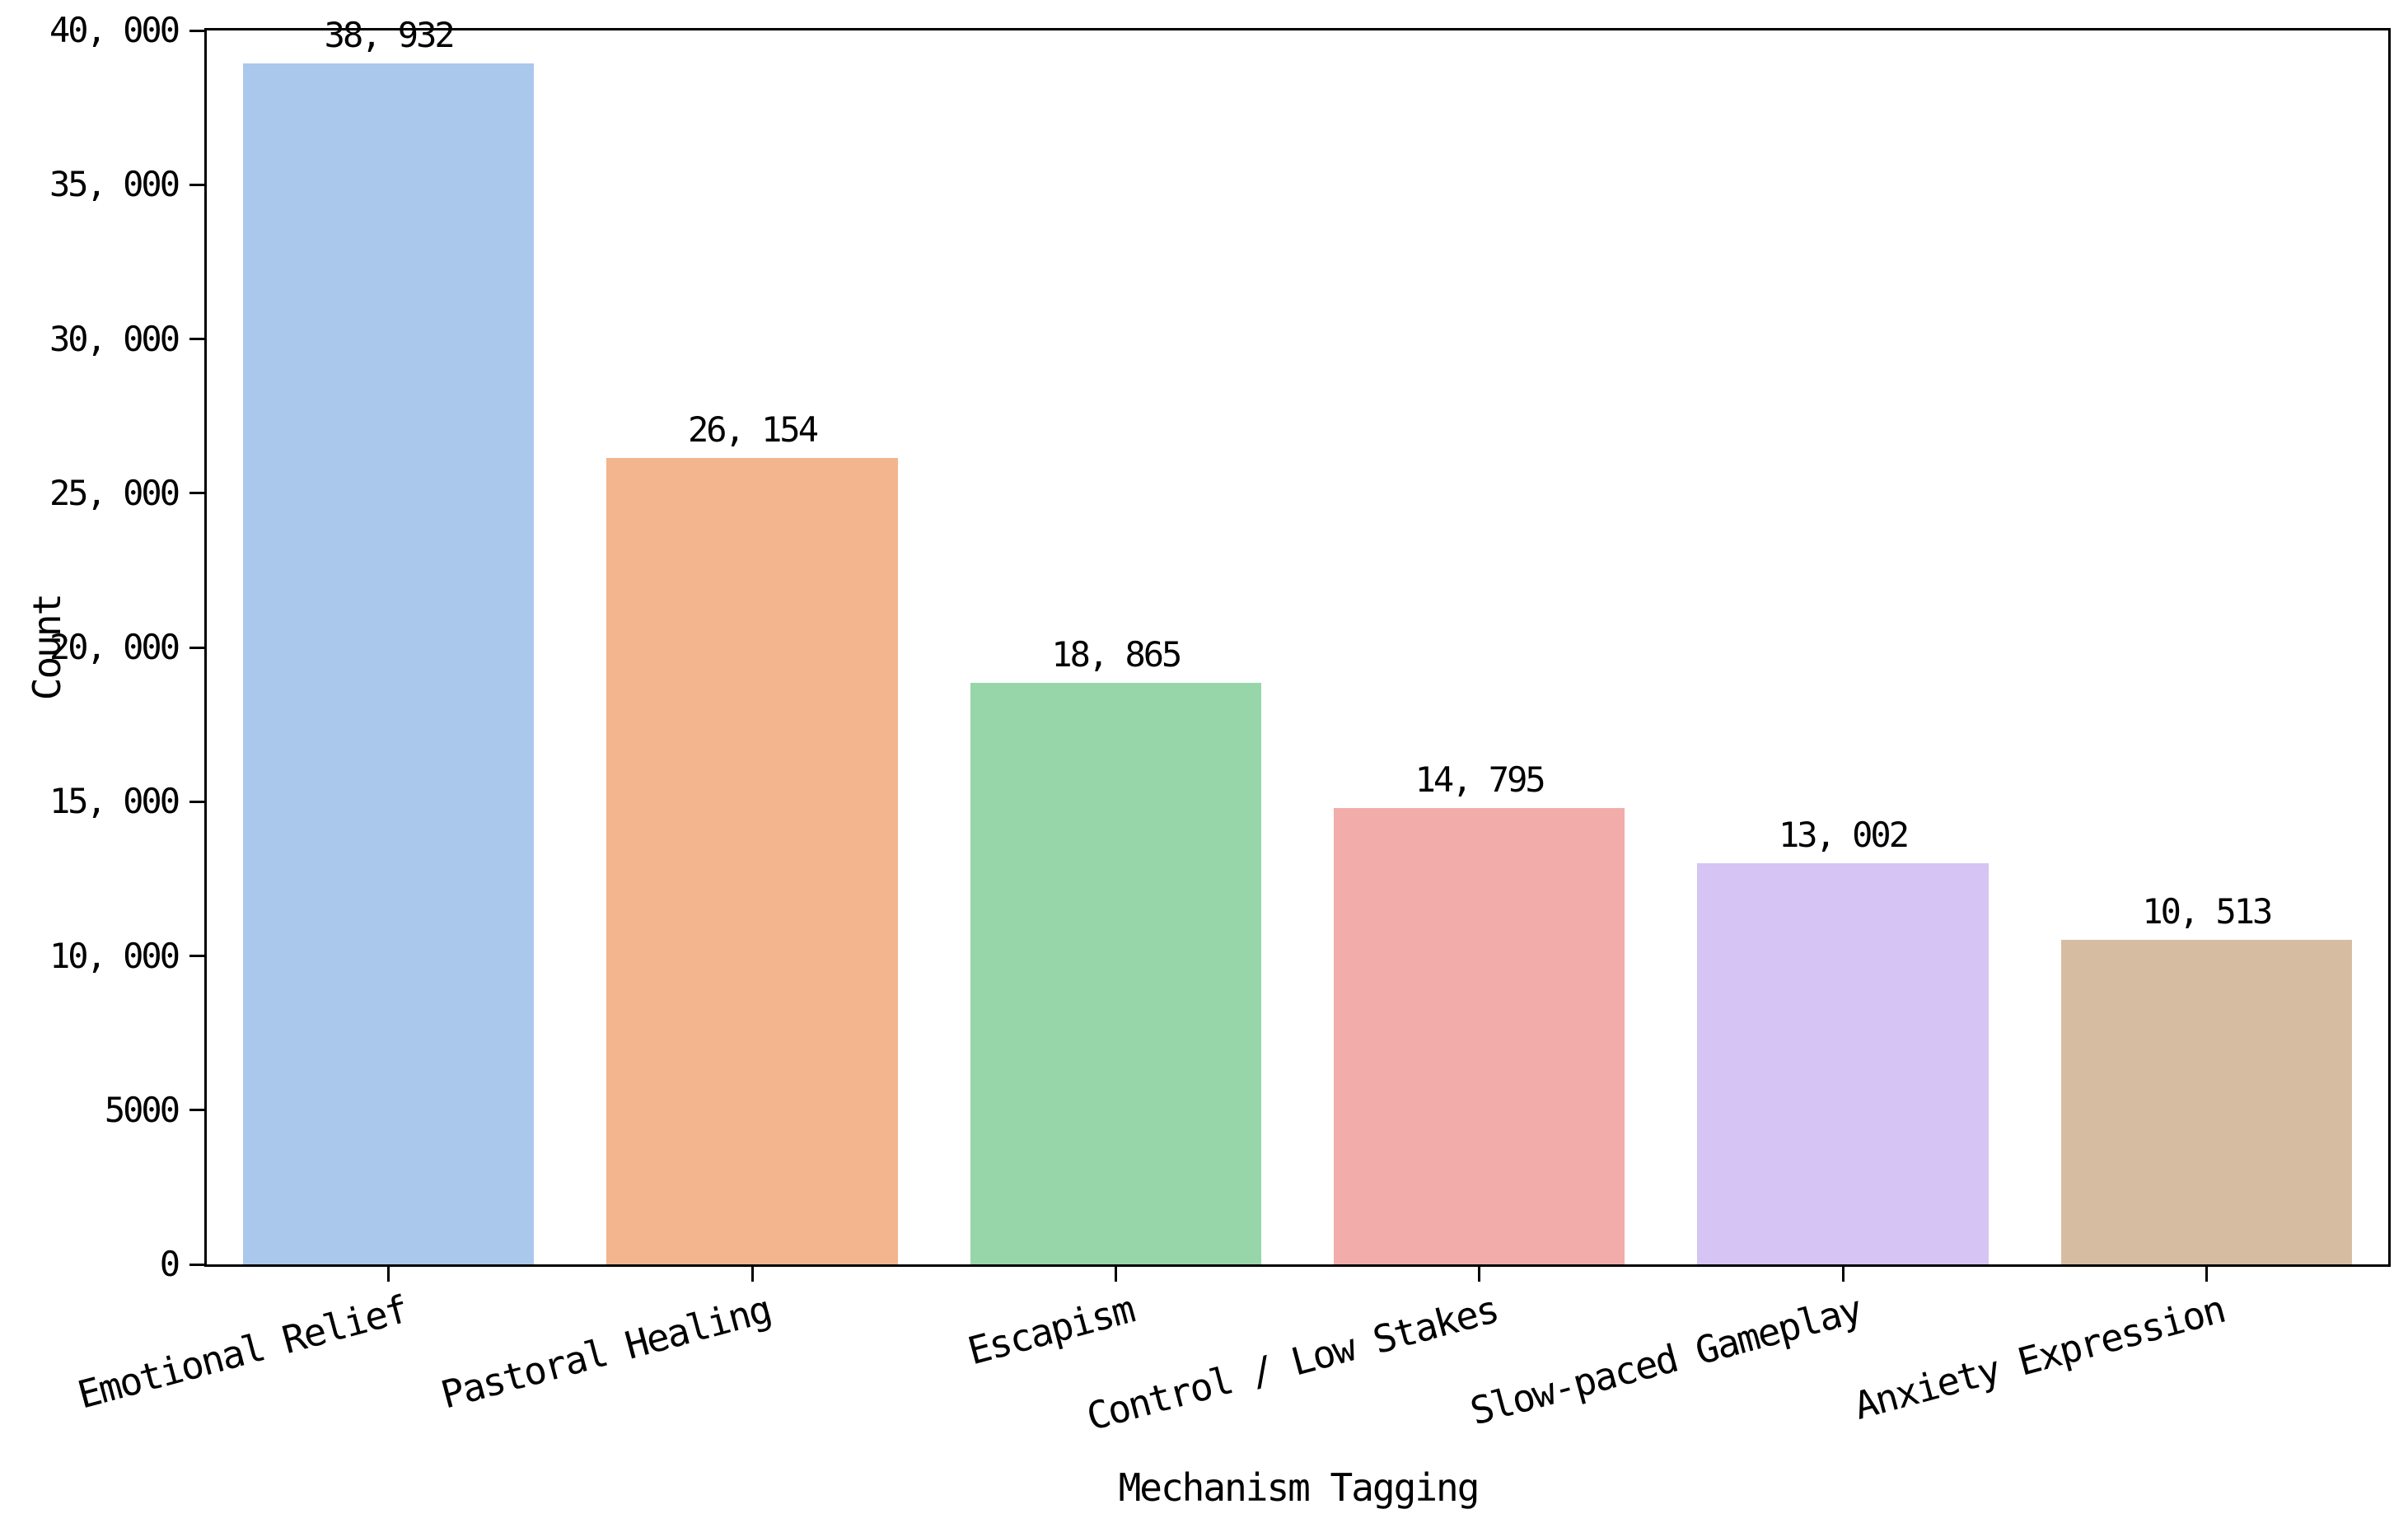  What do you see at coordinates (1480, 779) in the screenshot?
I see `bar-value-label: 14, 795` at bounding box center [1480, 779].